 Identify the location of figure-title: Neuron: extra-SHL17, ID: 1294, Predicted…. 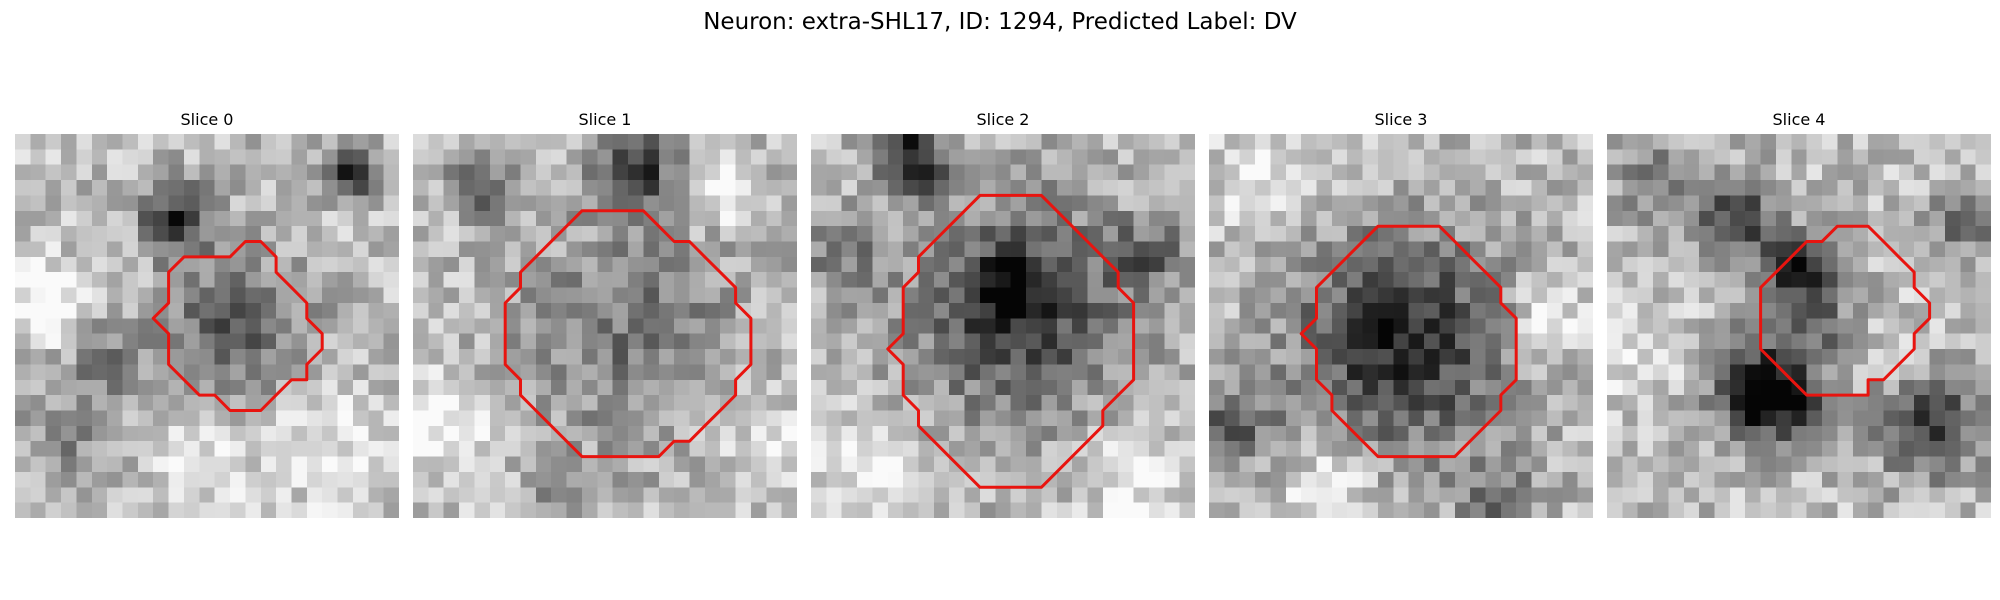
(1000, 22).